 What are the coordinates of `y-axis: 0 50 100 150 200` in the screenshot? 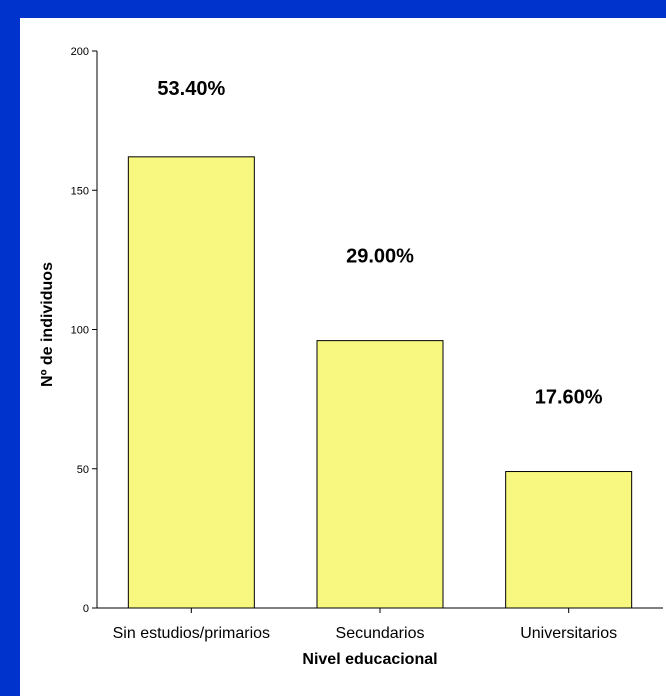 It's located at (84, 330).